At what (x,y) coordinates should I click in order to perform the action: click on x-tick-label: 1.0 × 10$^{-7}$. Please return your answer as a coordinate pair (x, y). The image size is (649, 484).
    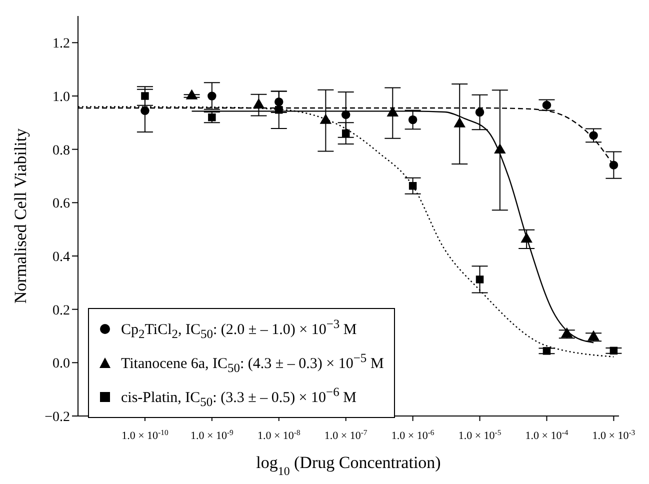
    Looking at the image, I should click on (346, 435).